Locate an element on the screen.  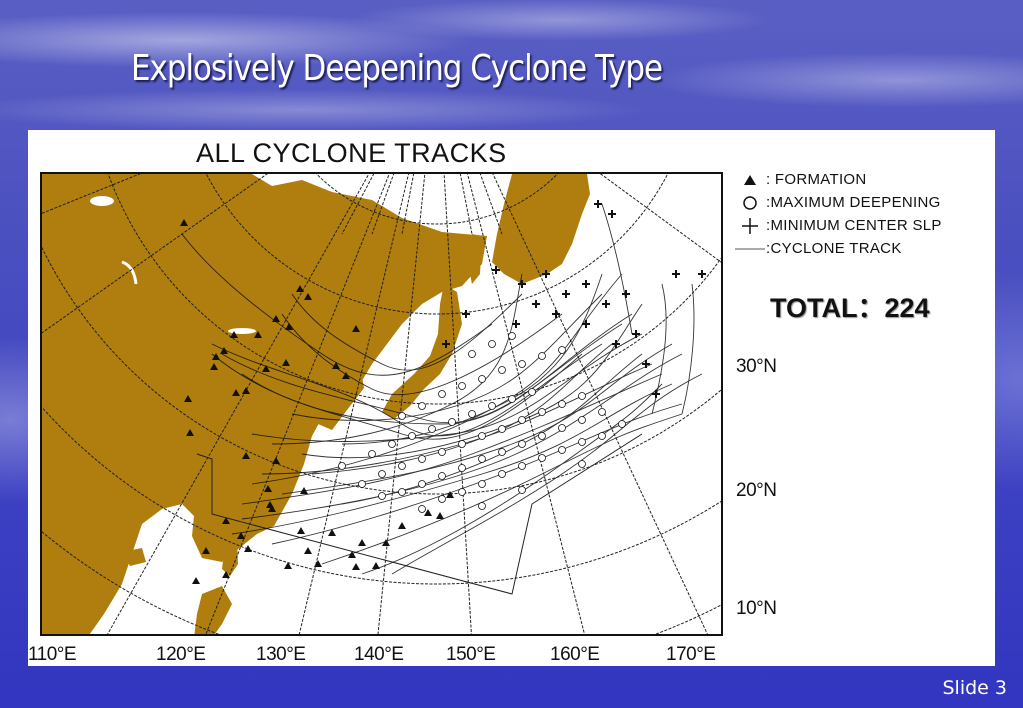
formation-markers is located at coordinates (317, 401).